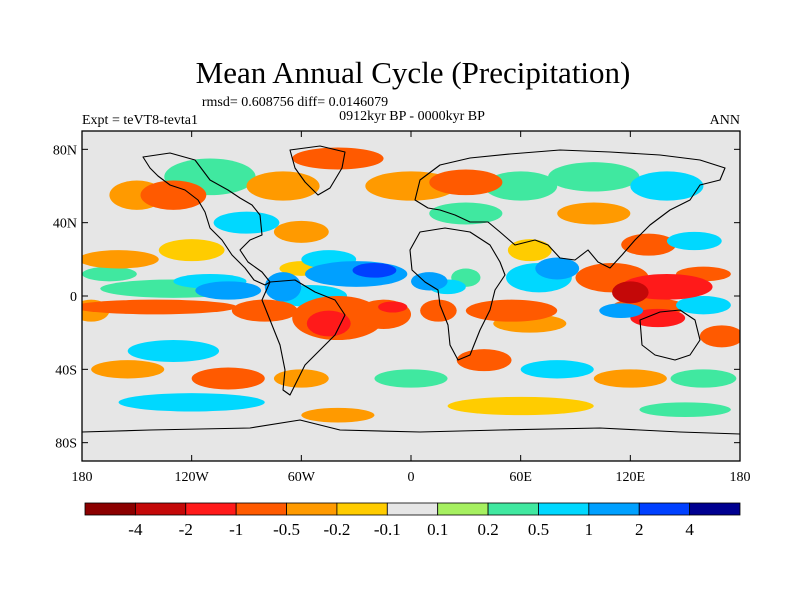 Image resolution: width=800 pixels, height=600 pixels. What do you see at coordinates (457, 294) in the screenshot?
I see `africa-coast` at bounding box center [457, 294].